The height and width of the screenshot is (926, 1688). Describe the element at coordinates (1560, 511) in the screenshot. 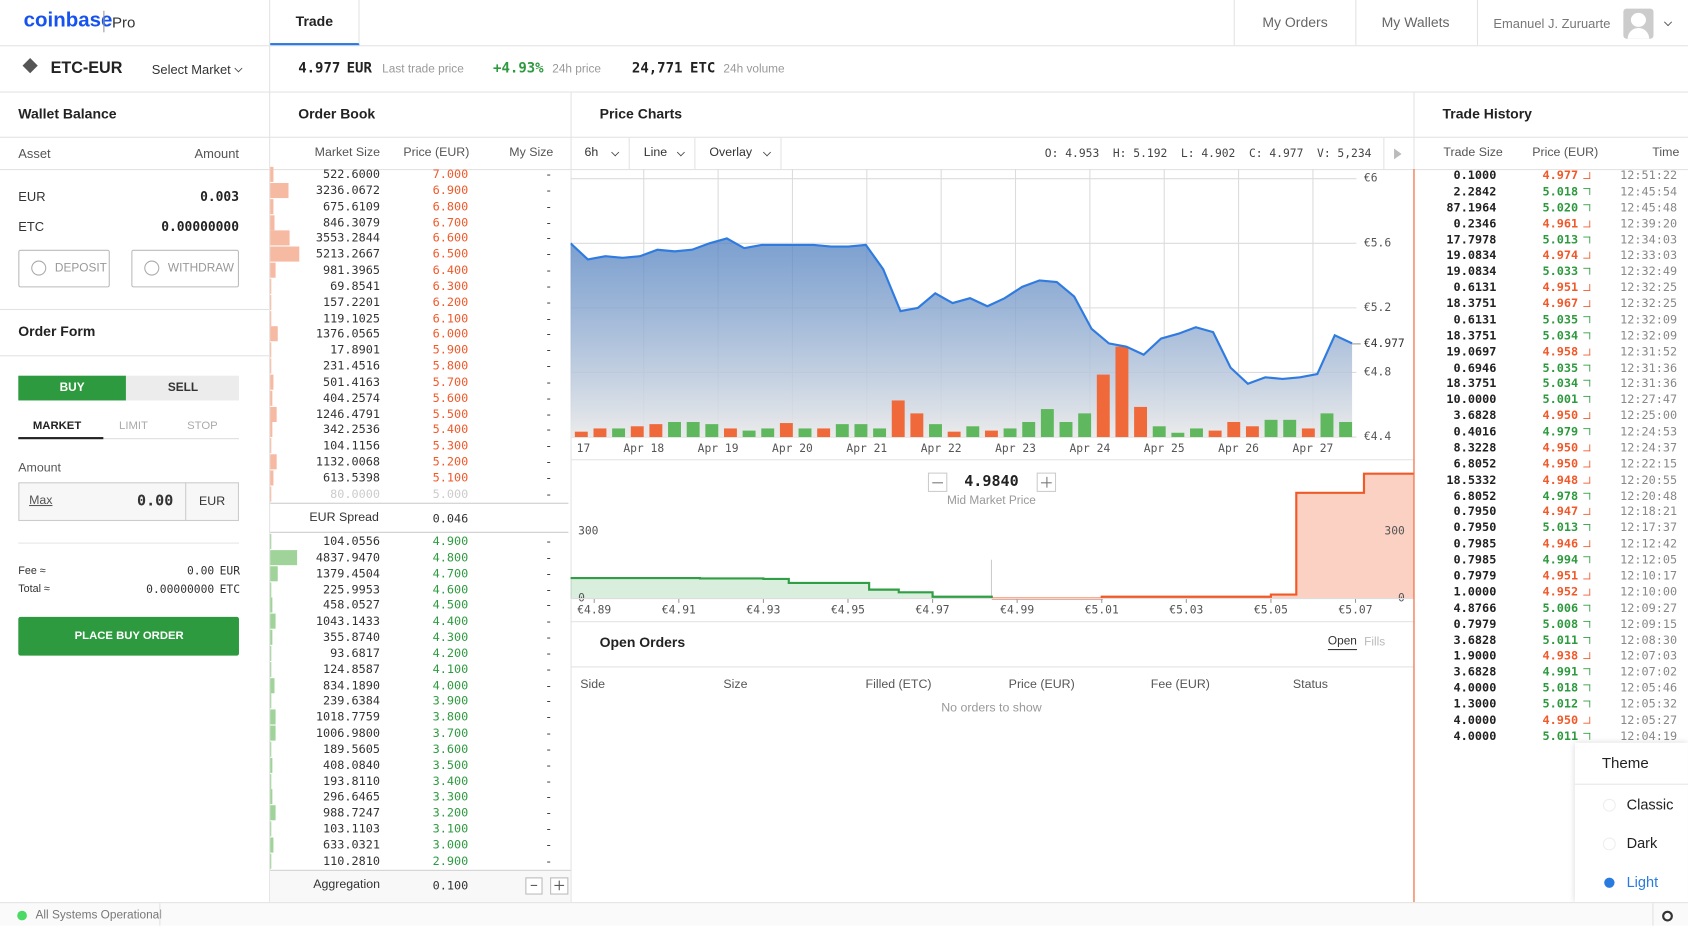

I see `trade-price: 4.947` at that location.